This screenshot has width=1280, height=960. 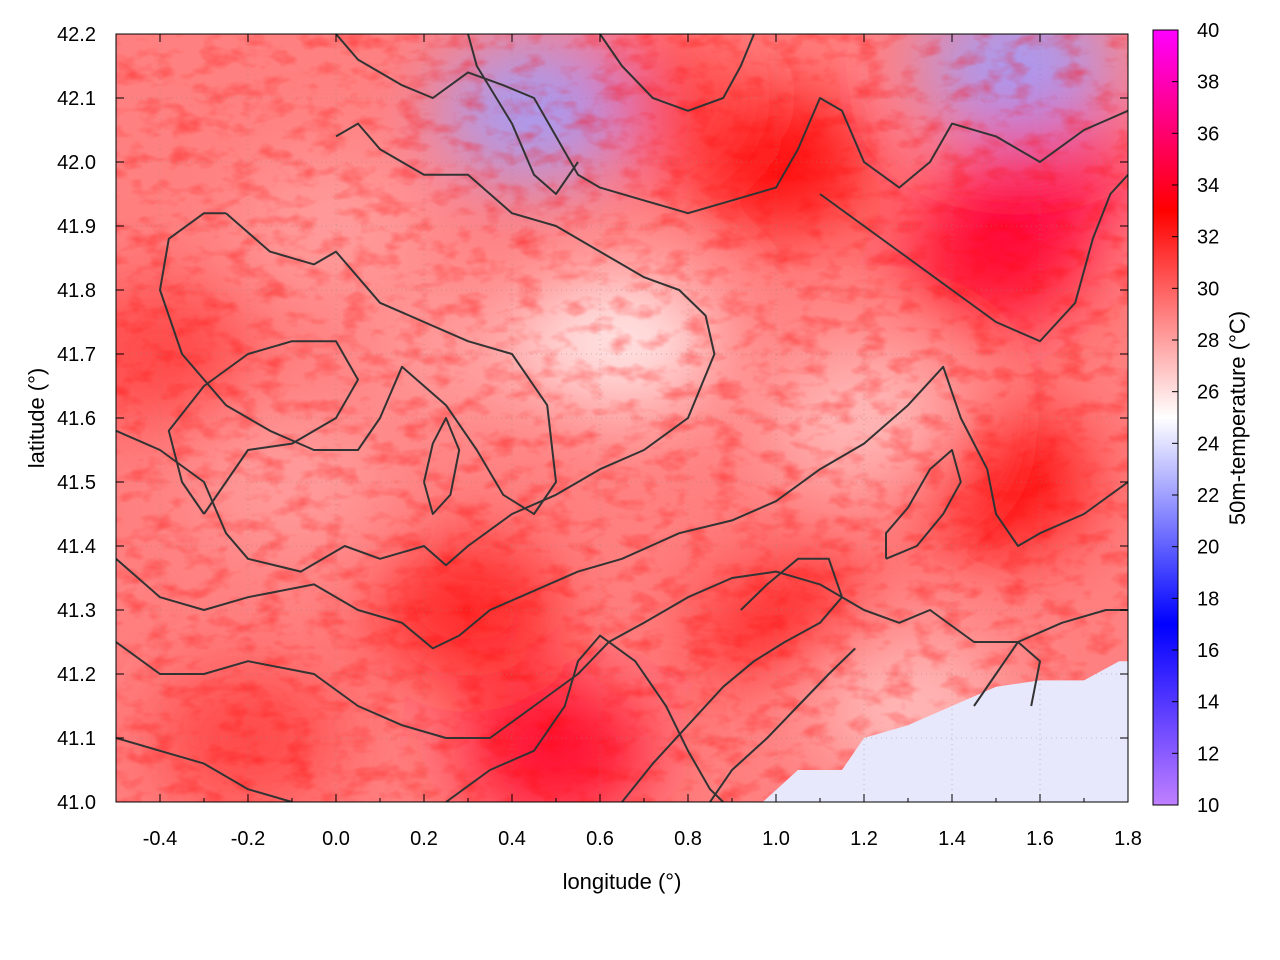 I want to click on colorbar-tick-label: 14, so click(x=1208, y=703).